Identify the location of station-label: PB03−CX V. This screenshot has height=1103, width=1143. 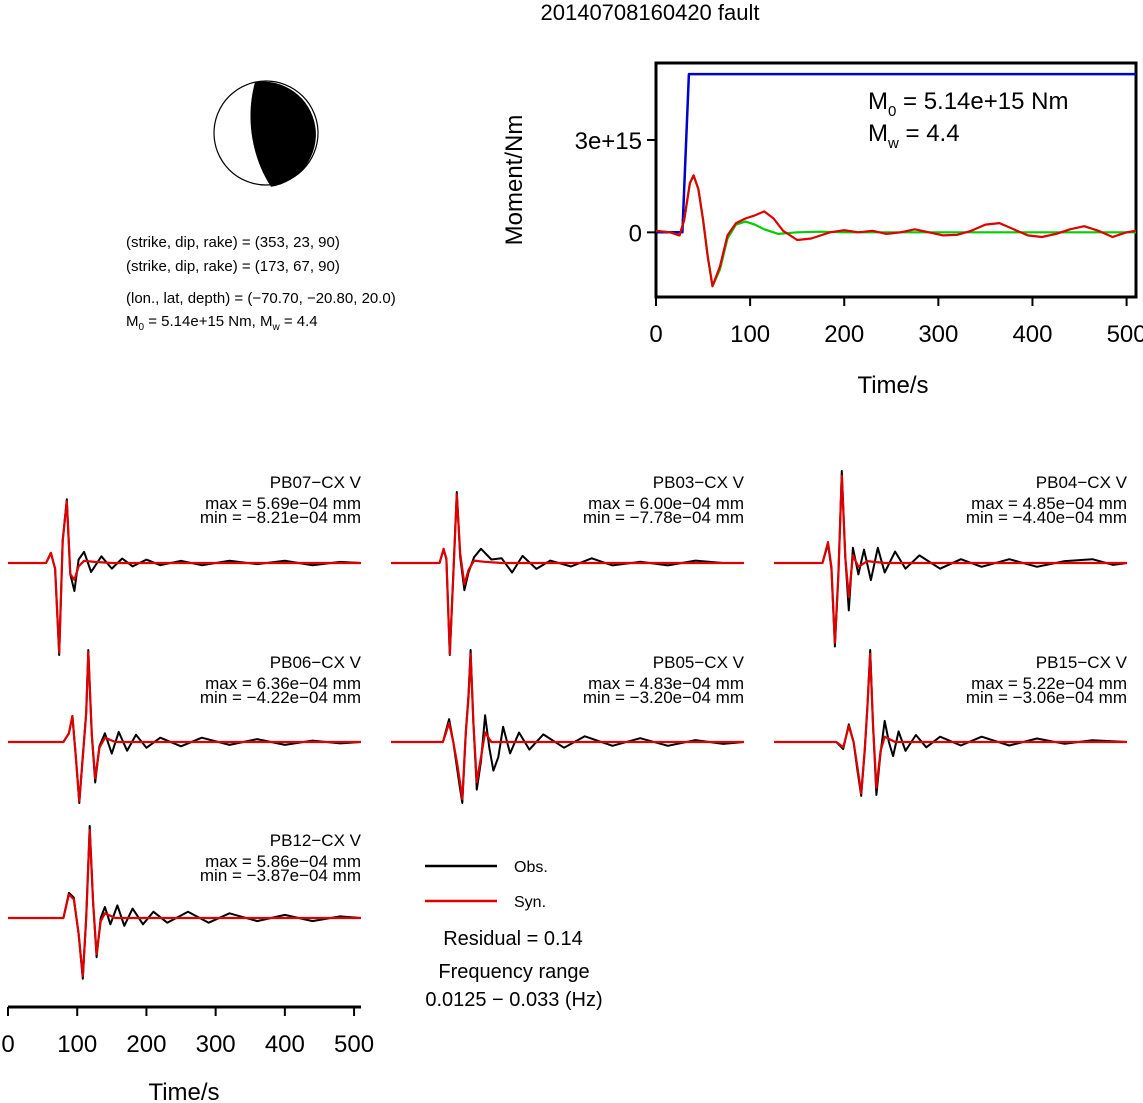
(699, 482).